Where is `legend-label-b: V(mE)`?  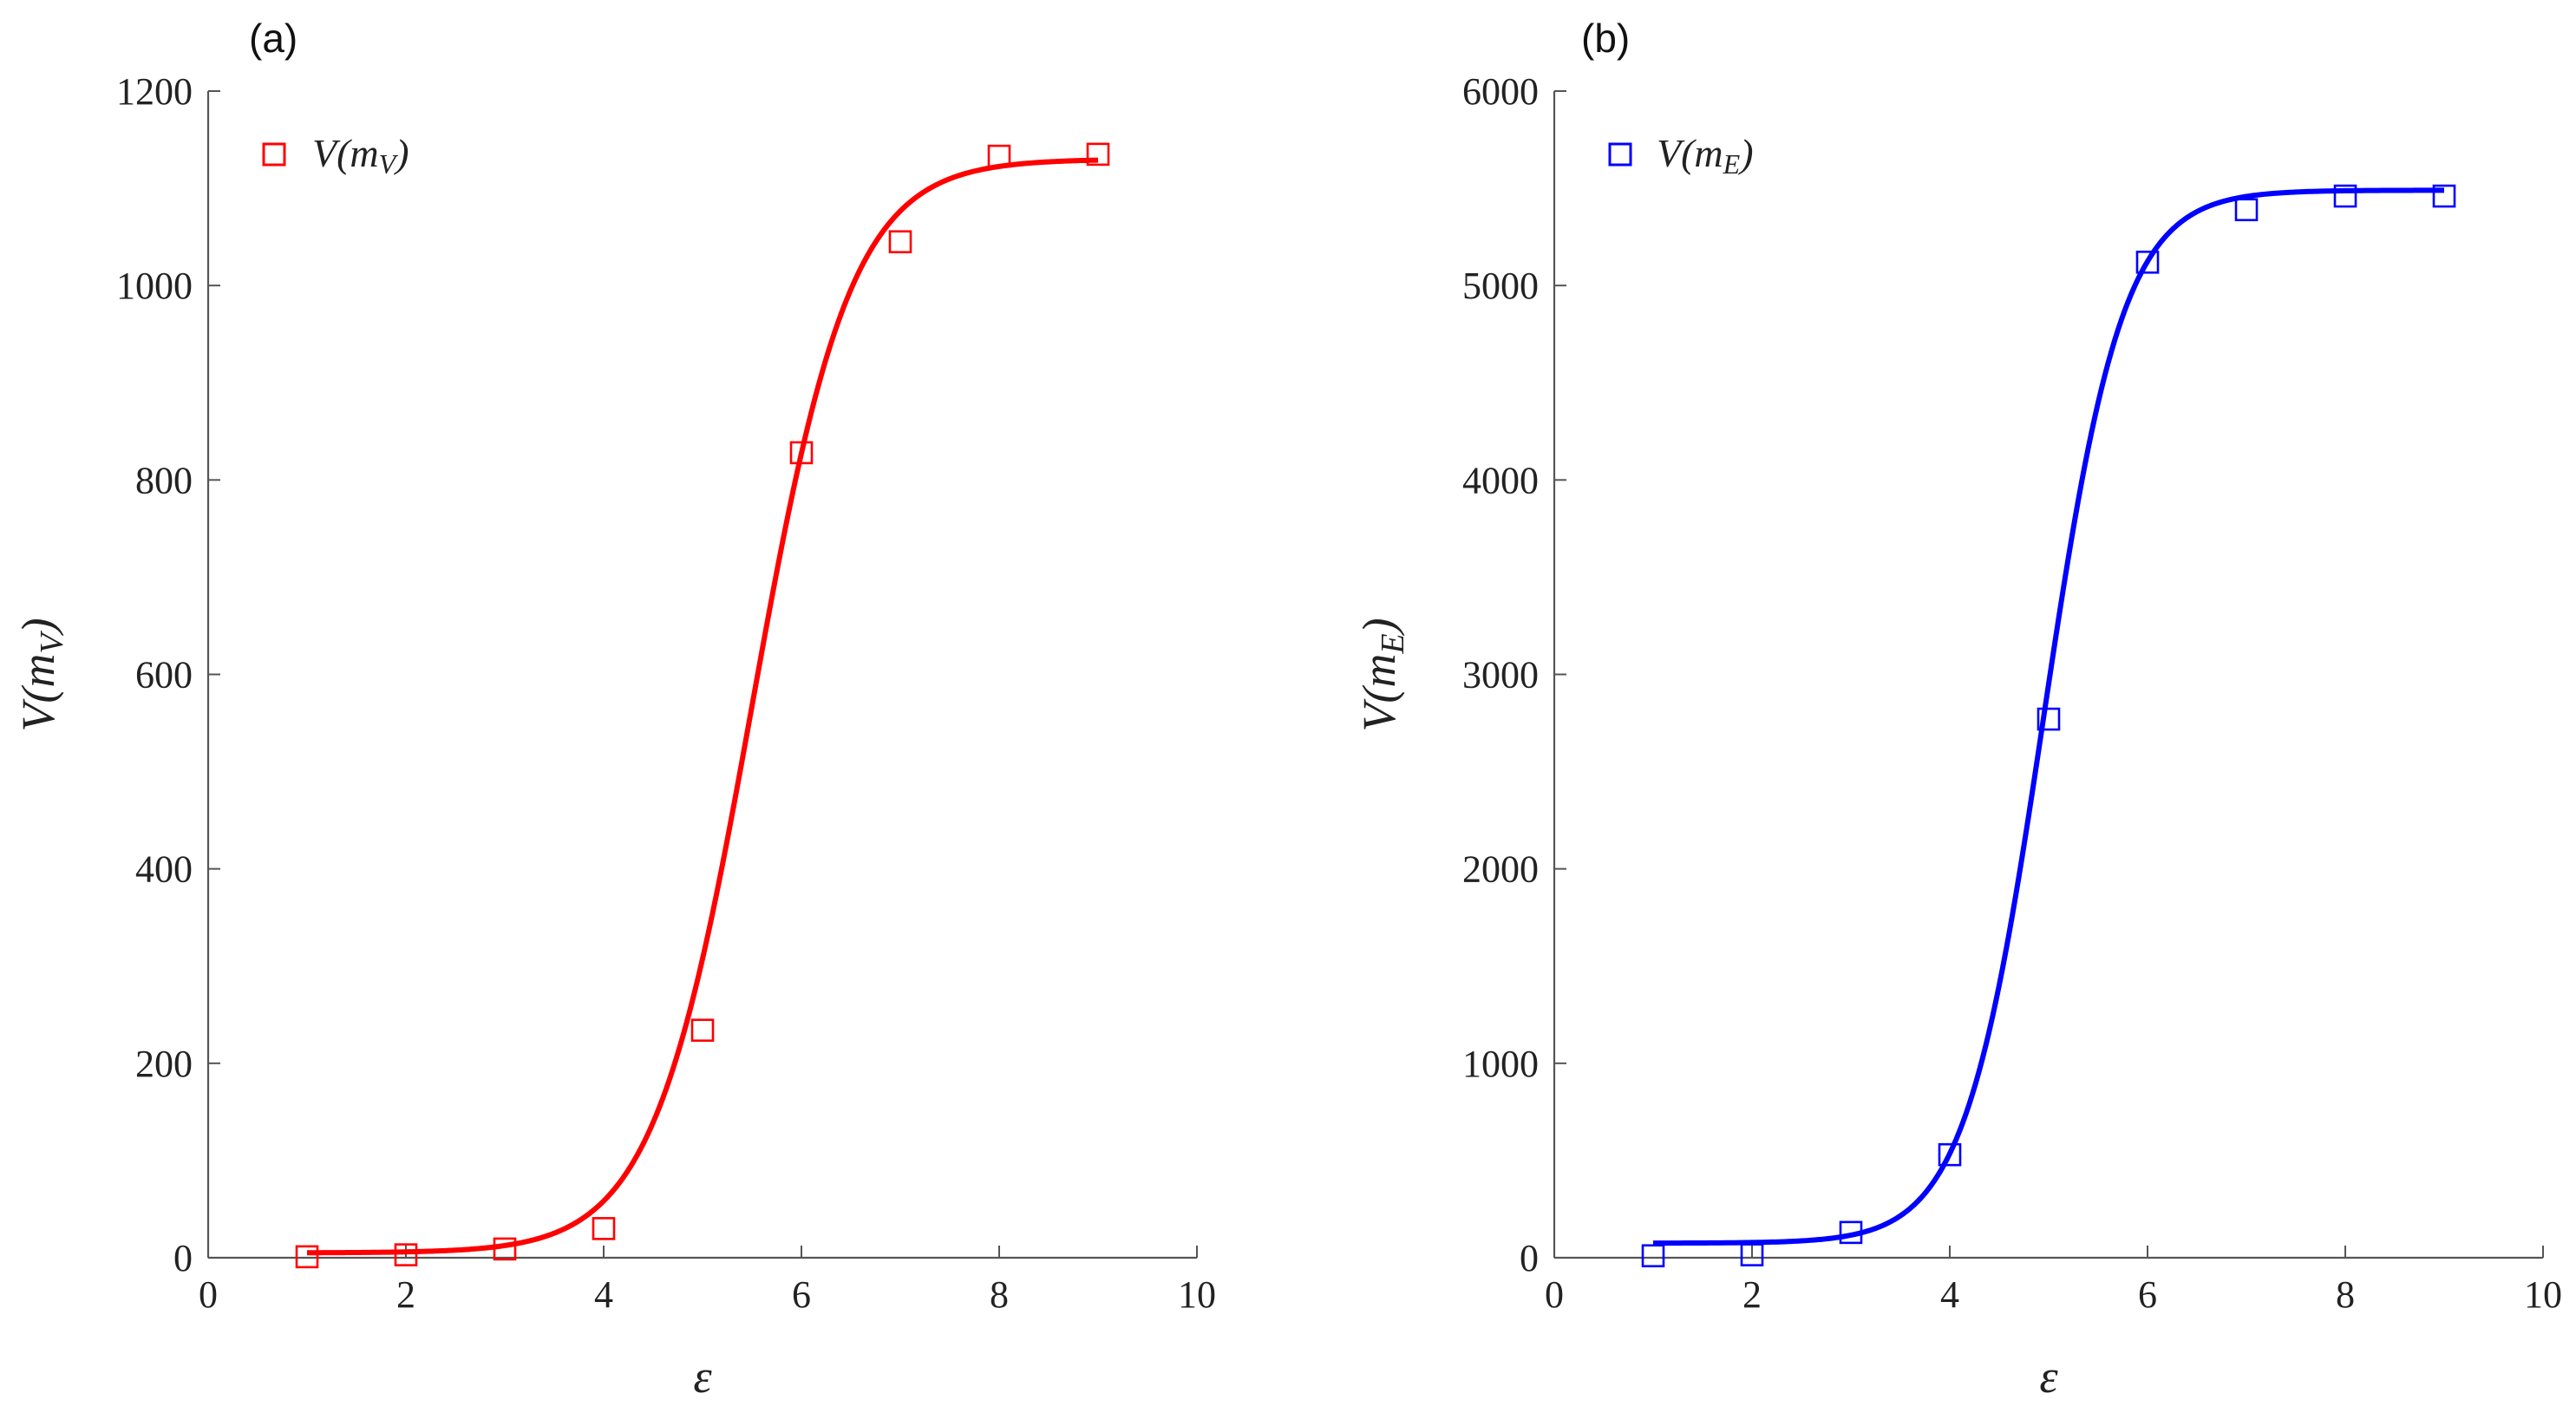
legend-label-b: V(mE) is located at coordinates (1705, 155).